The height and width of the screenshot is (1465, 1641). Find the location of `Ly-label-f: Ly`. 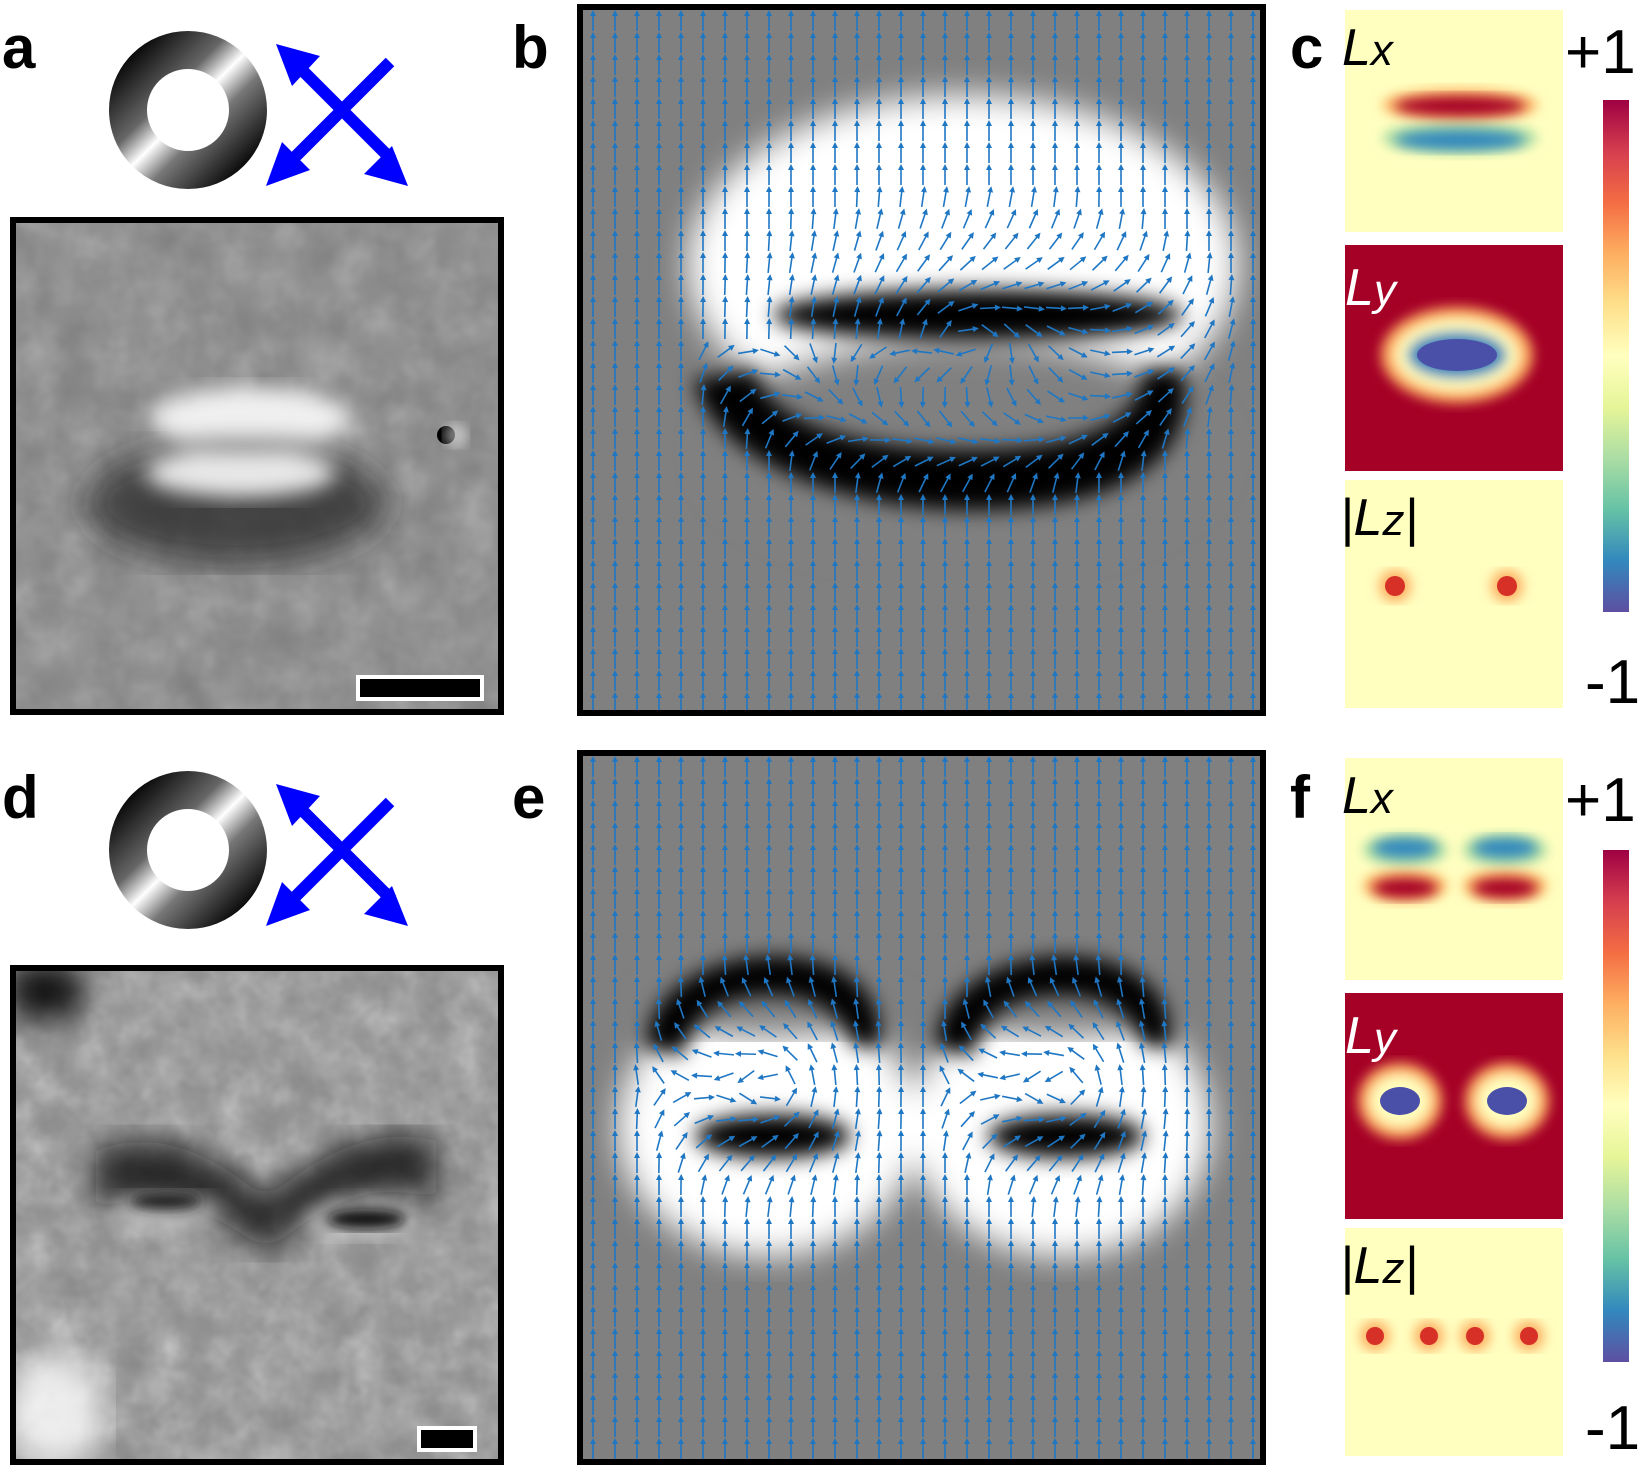

Ly-label-f: Ly is located at coordinates (1370, 1036).